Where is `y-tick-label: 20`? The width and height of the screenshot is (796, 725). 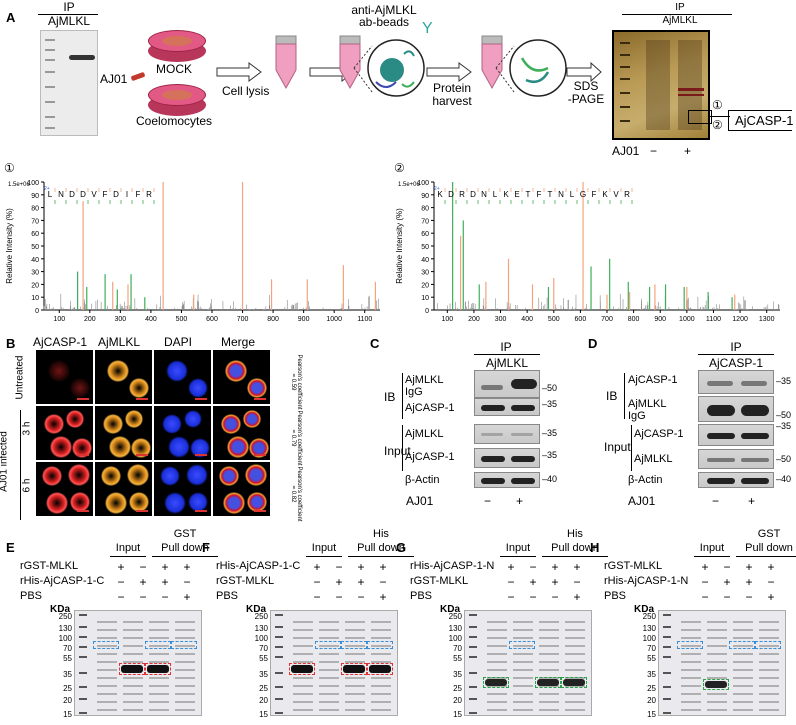 y-tick-label: 20 is located at coordinates (425, 285).